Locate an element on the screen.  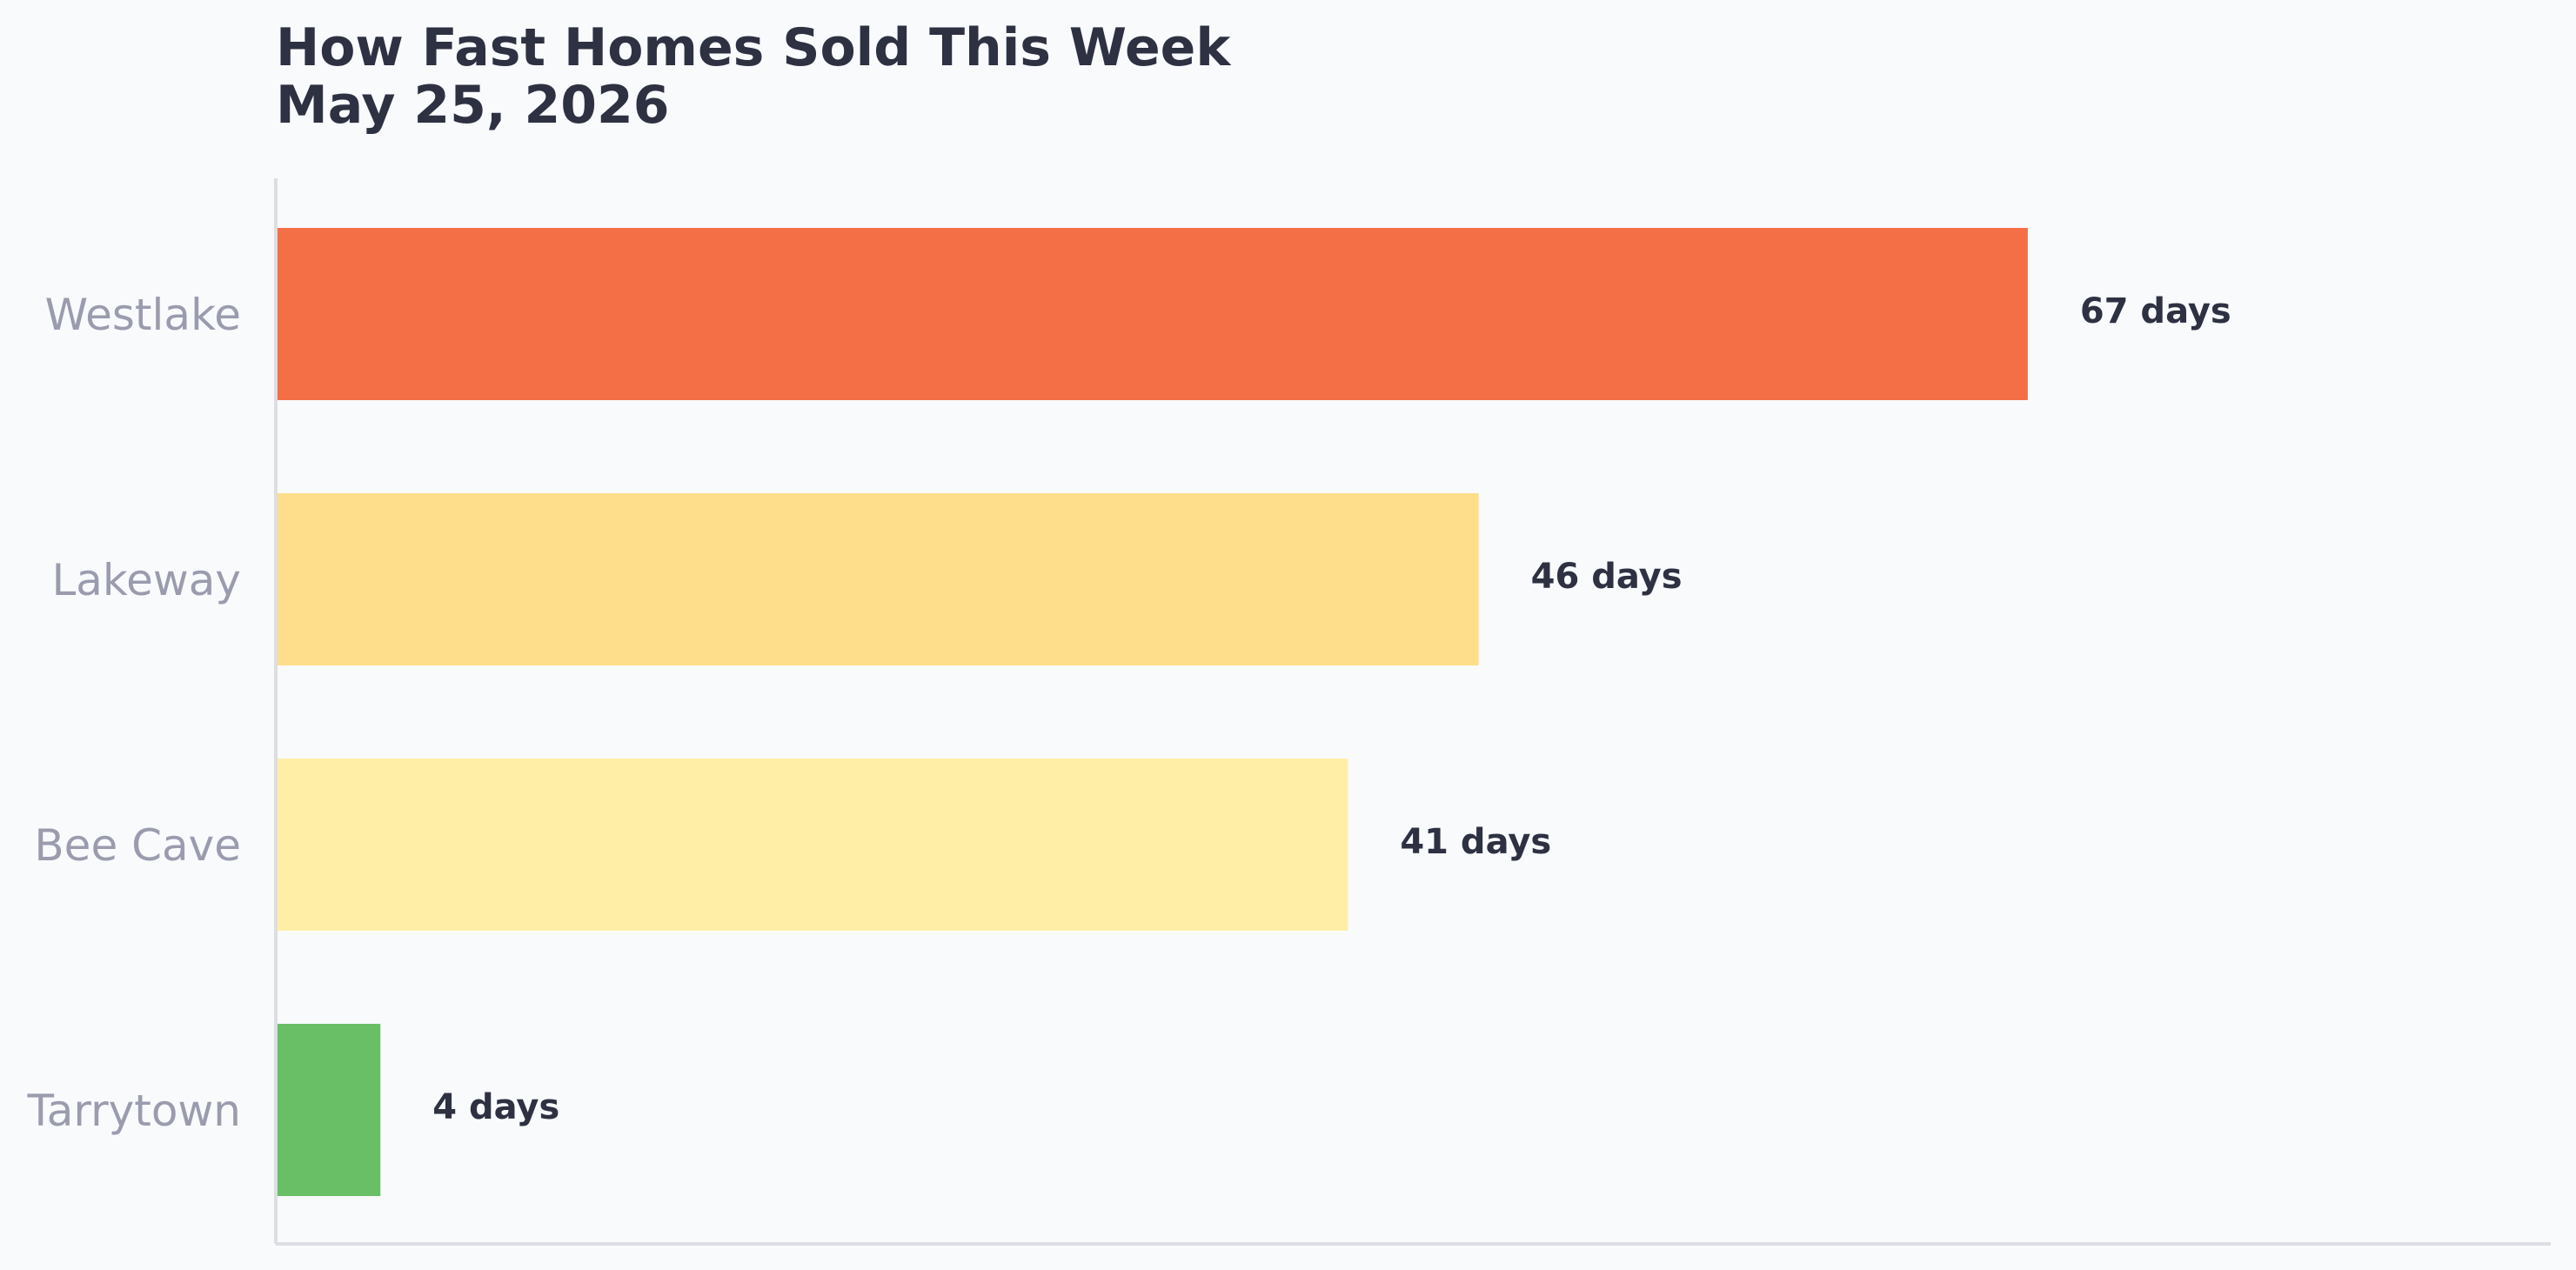
value-label: 4 days is located at coordinates (495, 1107).